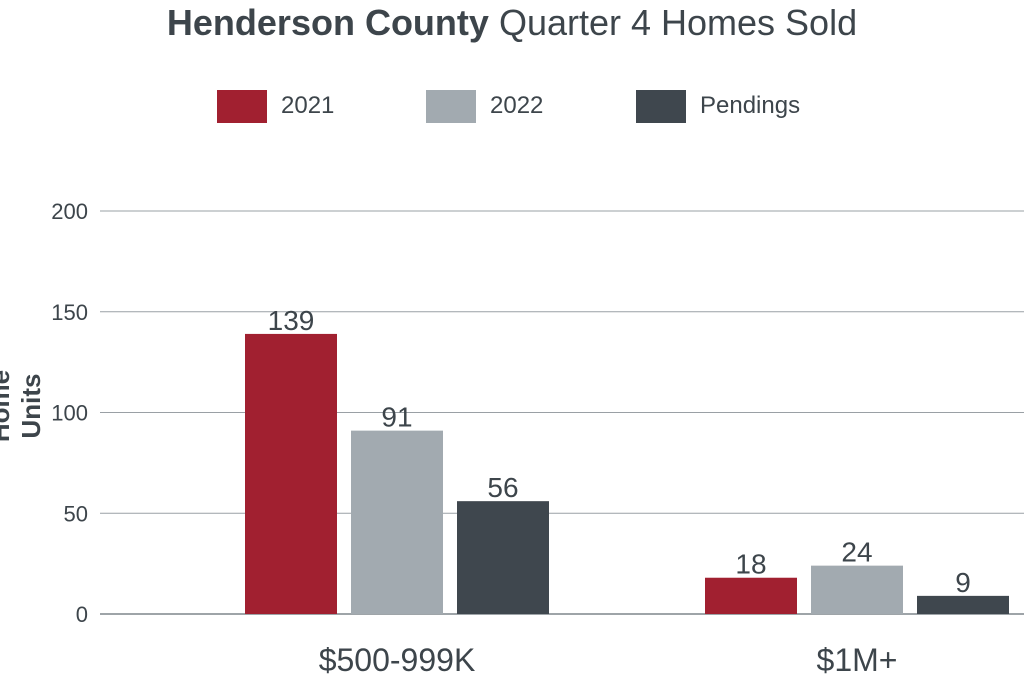 The width and height of the screenshot is (1024, 679). Describe the element at coordinates (451, 106) in the screenshot. I see `legend-swatch-2022` at that location.